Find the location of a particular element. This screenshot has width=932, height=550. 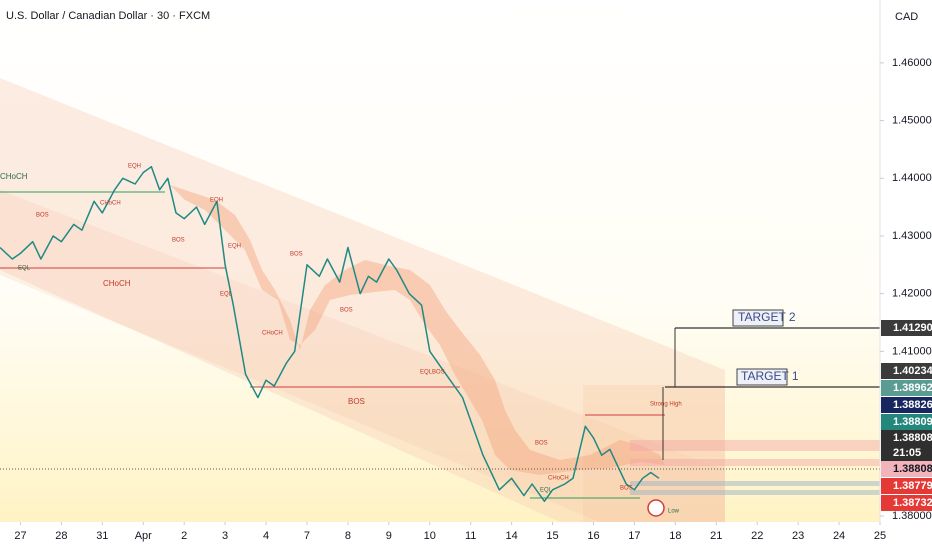

x-tick-label: Apr is located at coordinates (143, 536).